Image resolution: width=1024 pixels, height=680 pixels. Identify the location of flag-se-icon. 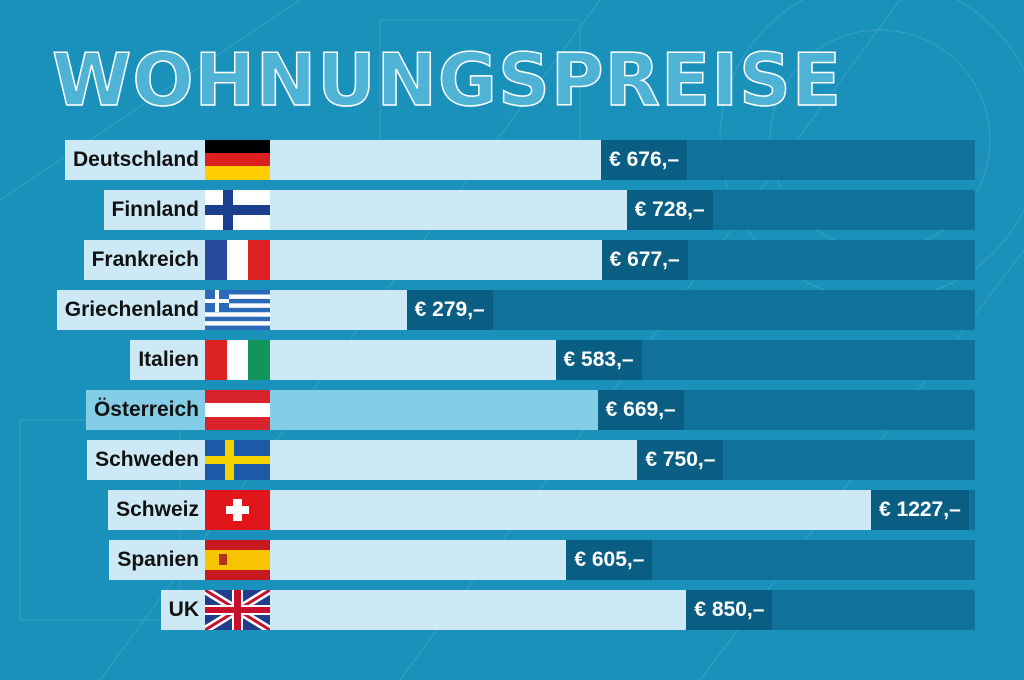
(237, 460).